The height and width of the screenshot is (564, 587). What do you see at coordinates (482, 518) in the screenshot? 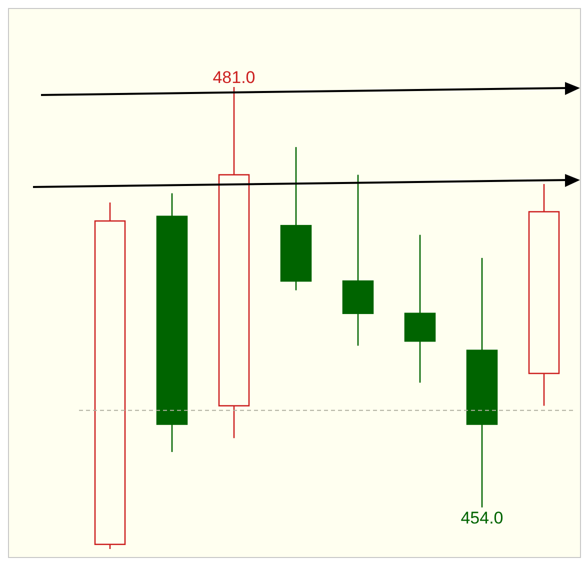
I see `annotation: 454.0` at bounding box center [482, 518].